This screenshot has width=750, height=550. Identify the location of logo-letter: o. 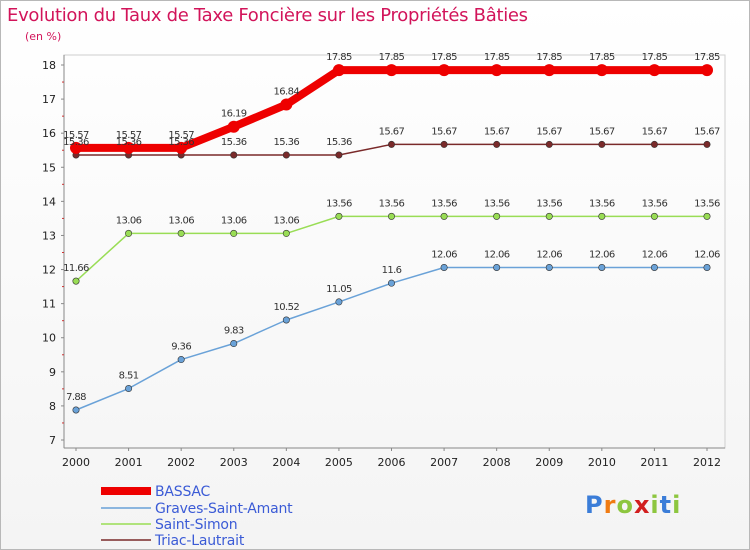
(625, 505).